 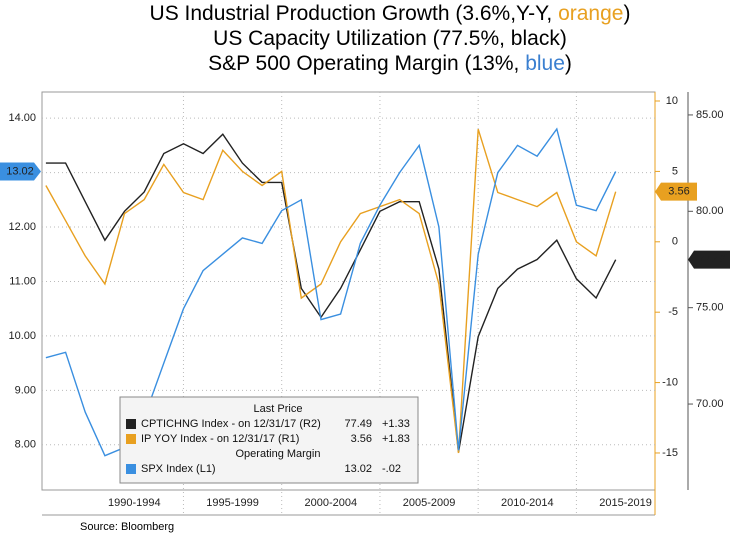 I want to click on legend-last: 3.56, so click(x=361, y=439).